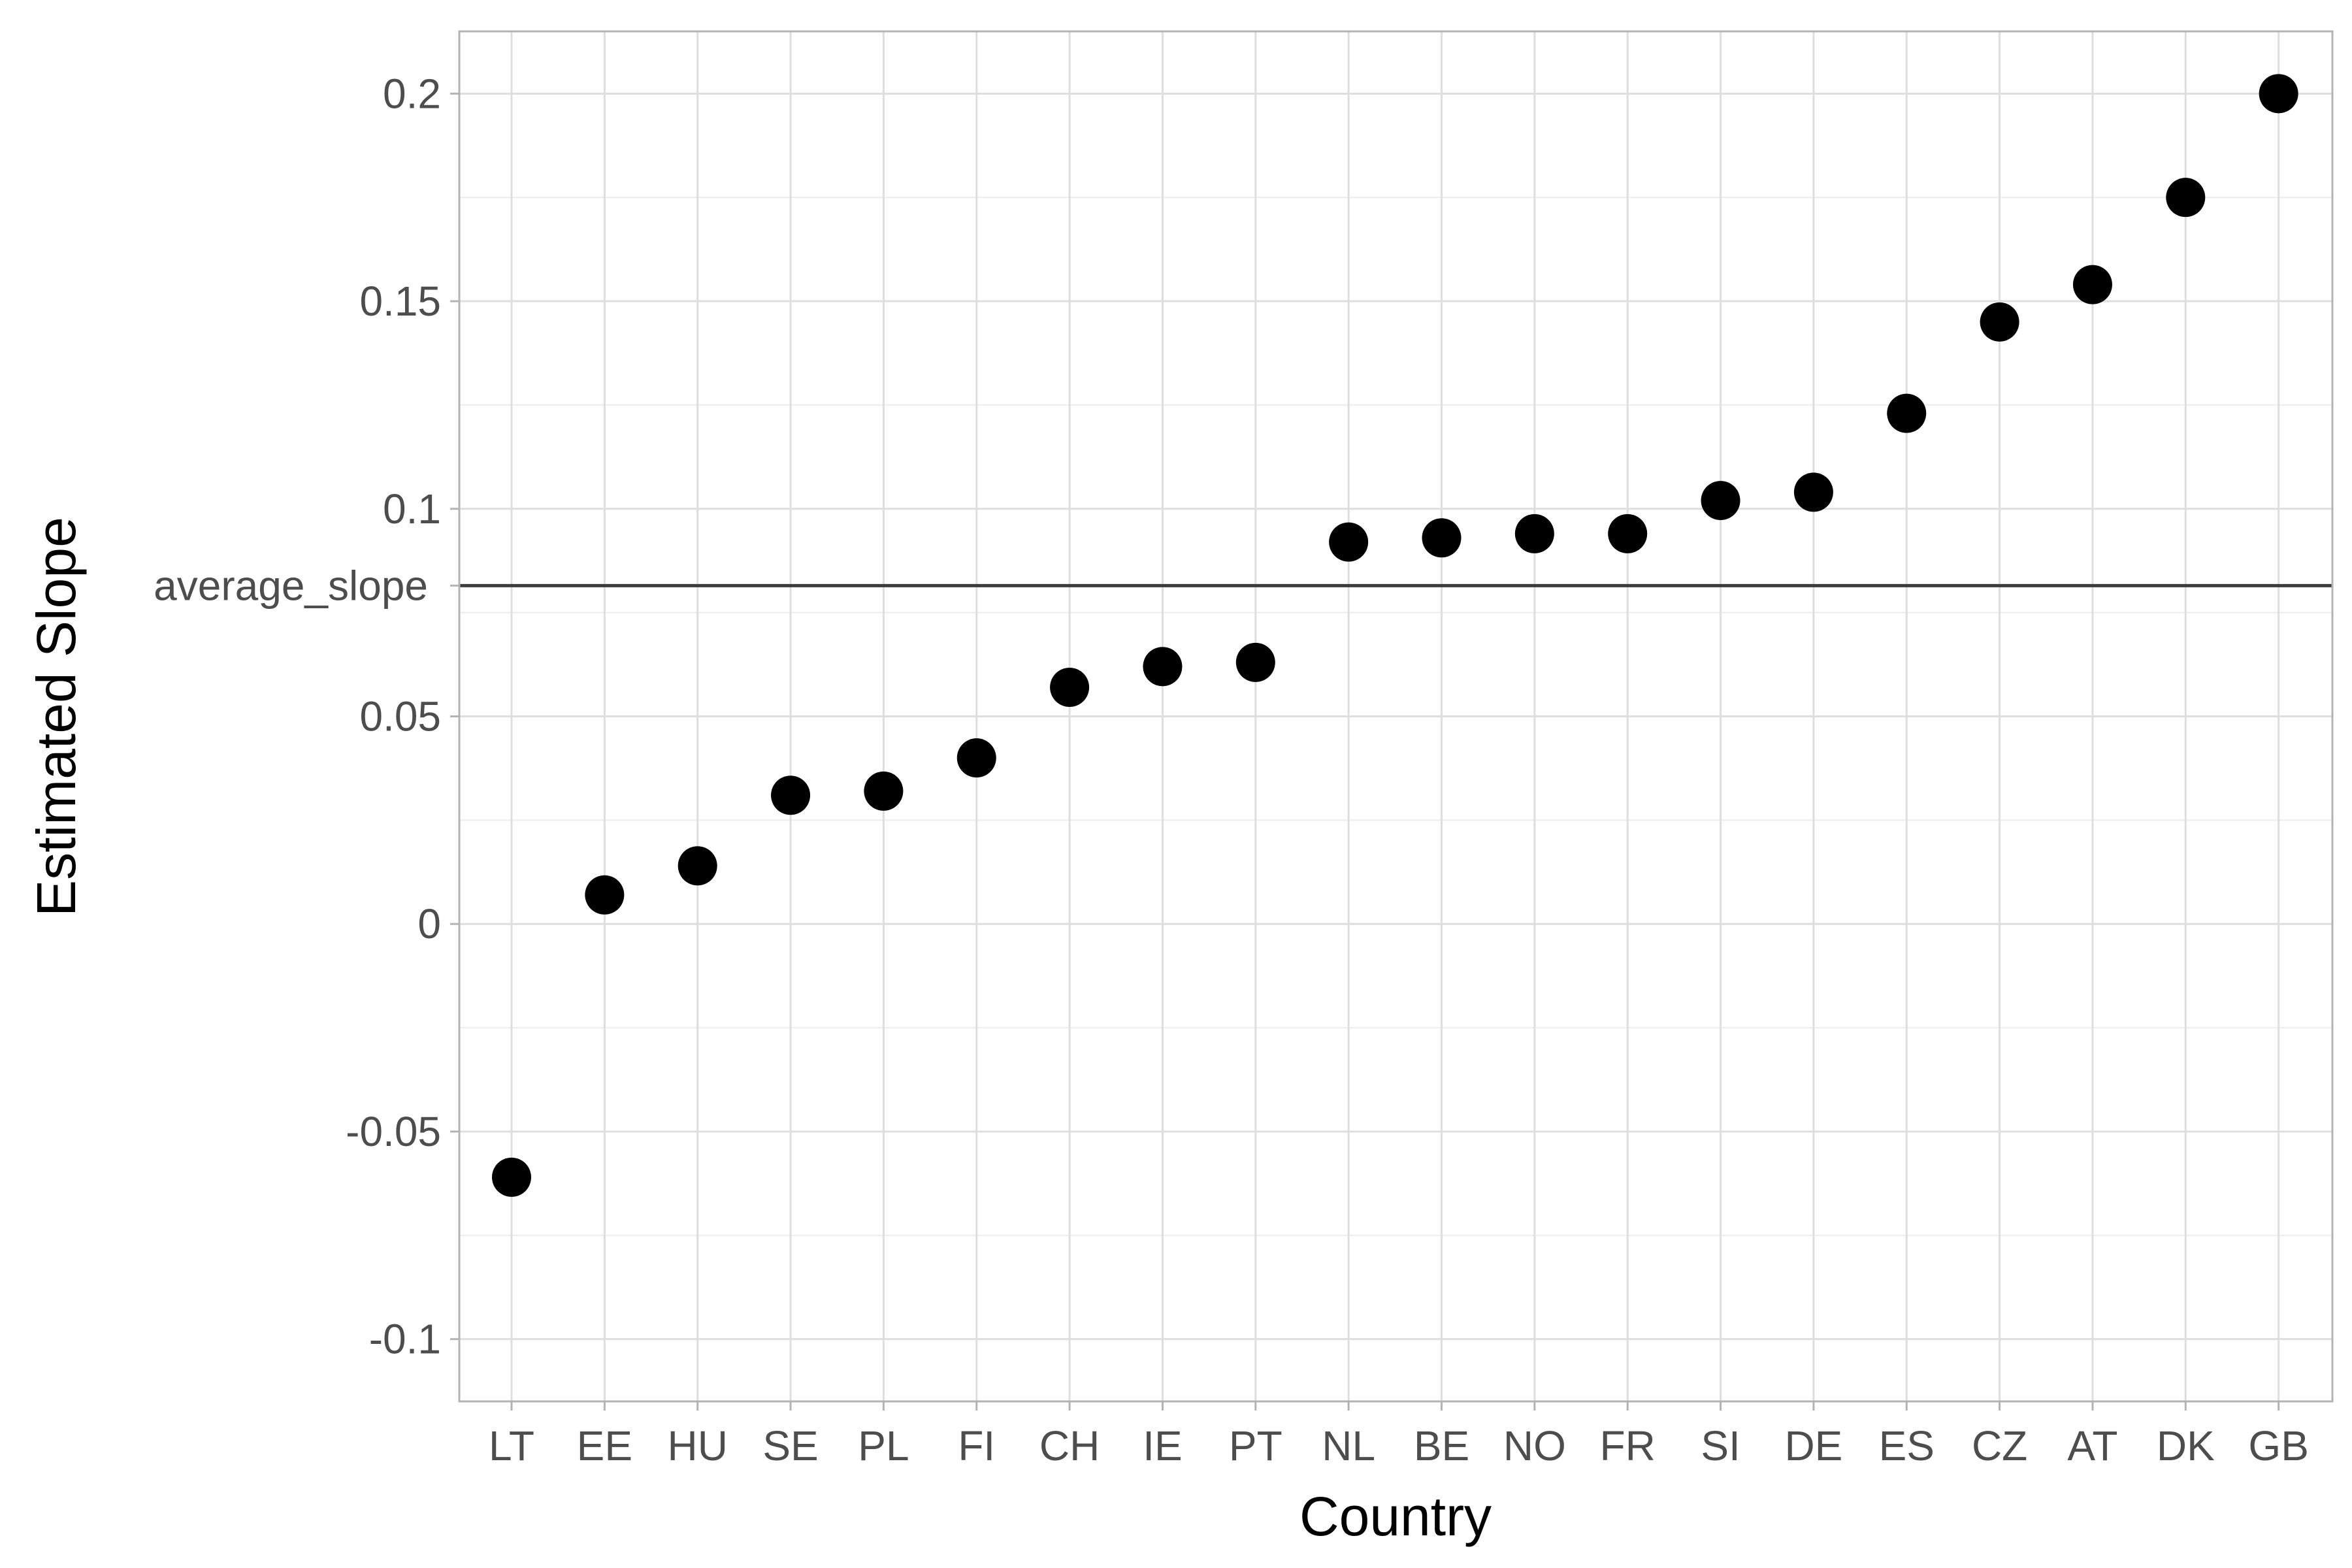  What do you see at coordinates (697, 866) in the screenshot?
I see `data-point-hu` at bounding box center [697, 866].